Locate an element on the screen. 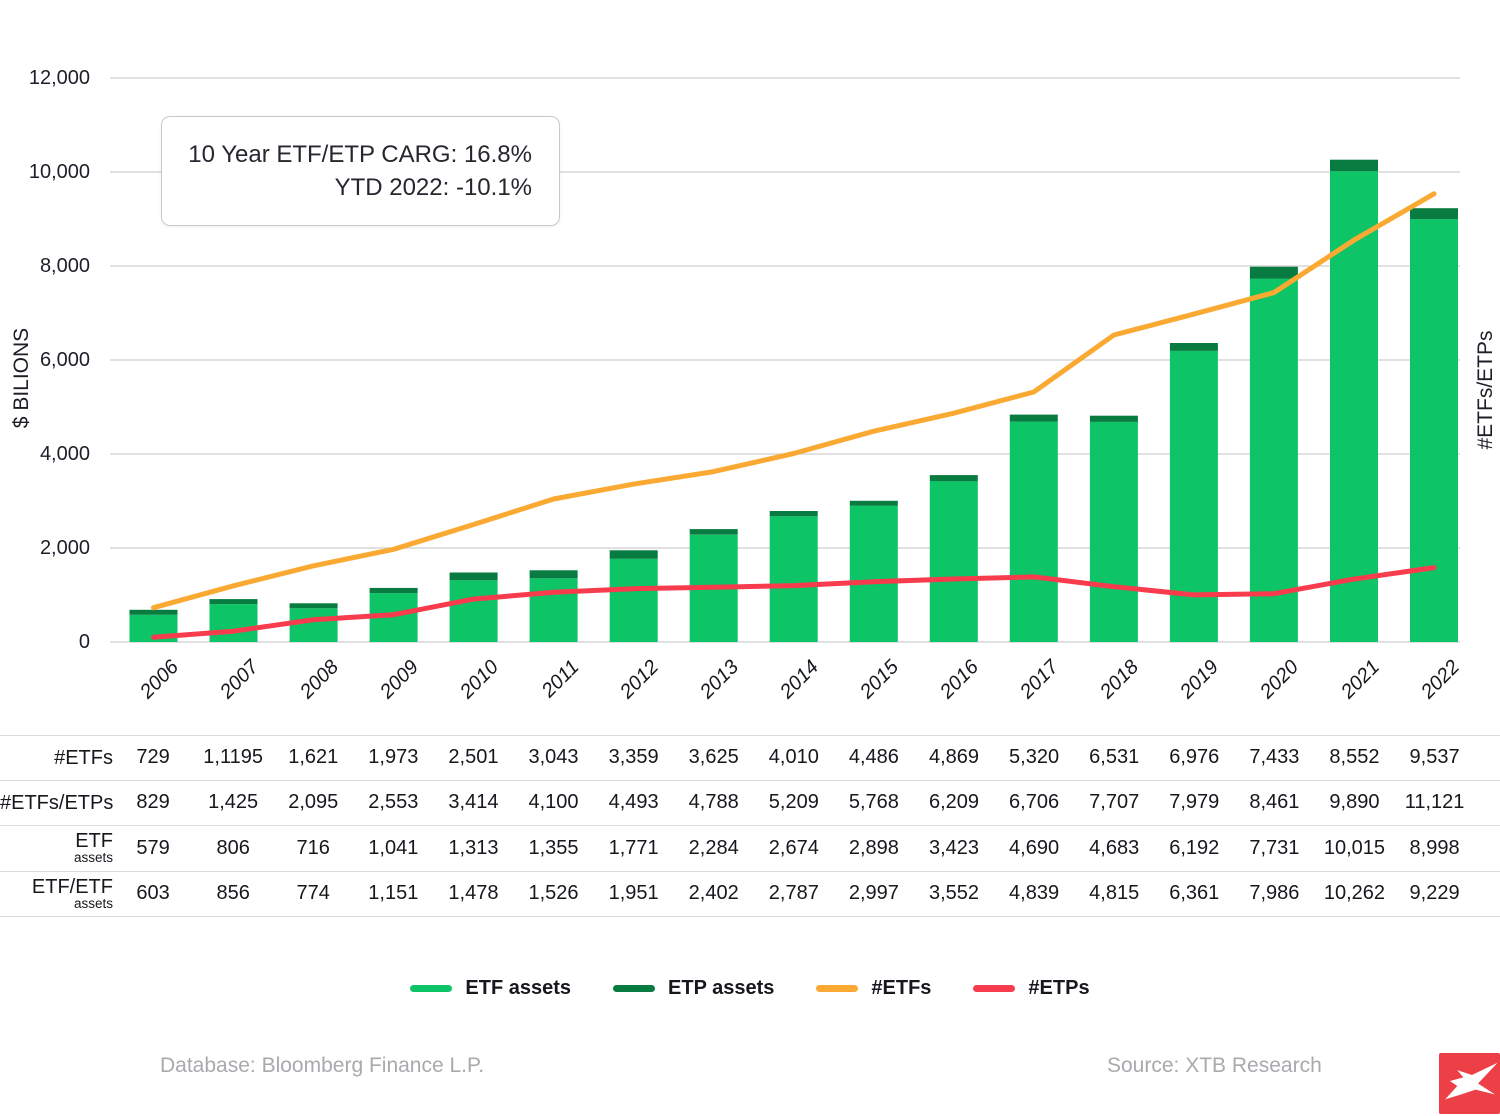 The width and height of the screenshot is (1500, 1116). table-row-label: #ETFs/ETPs is located at coordinates (57, 802).